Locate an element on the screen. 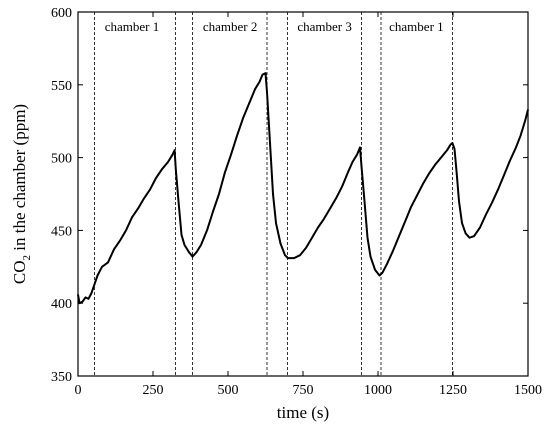  x-tick-label: 0 is located at coordinates (78, 390).